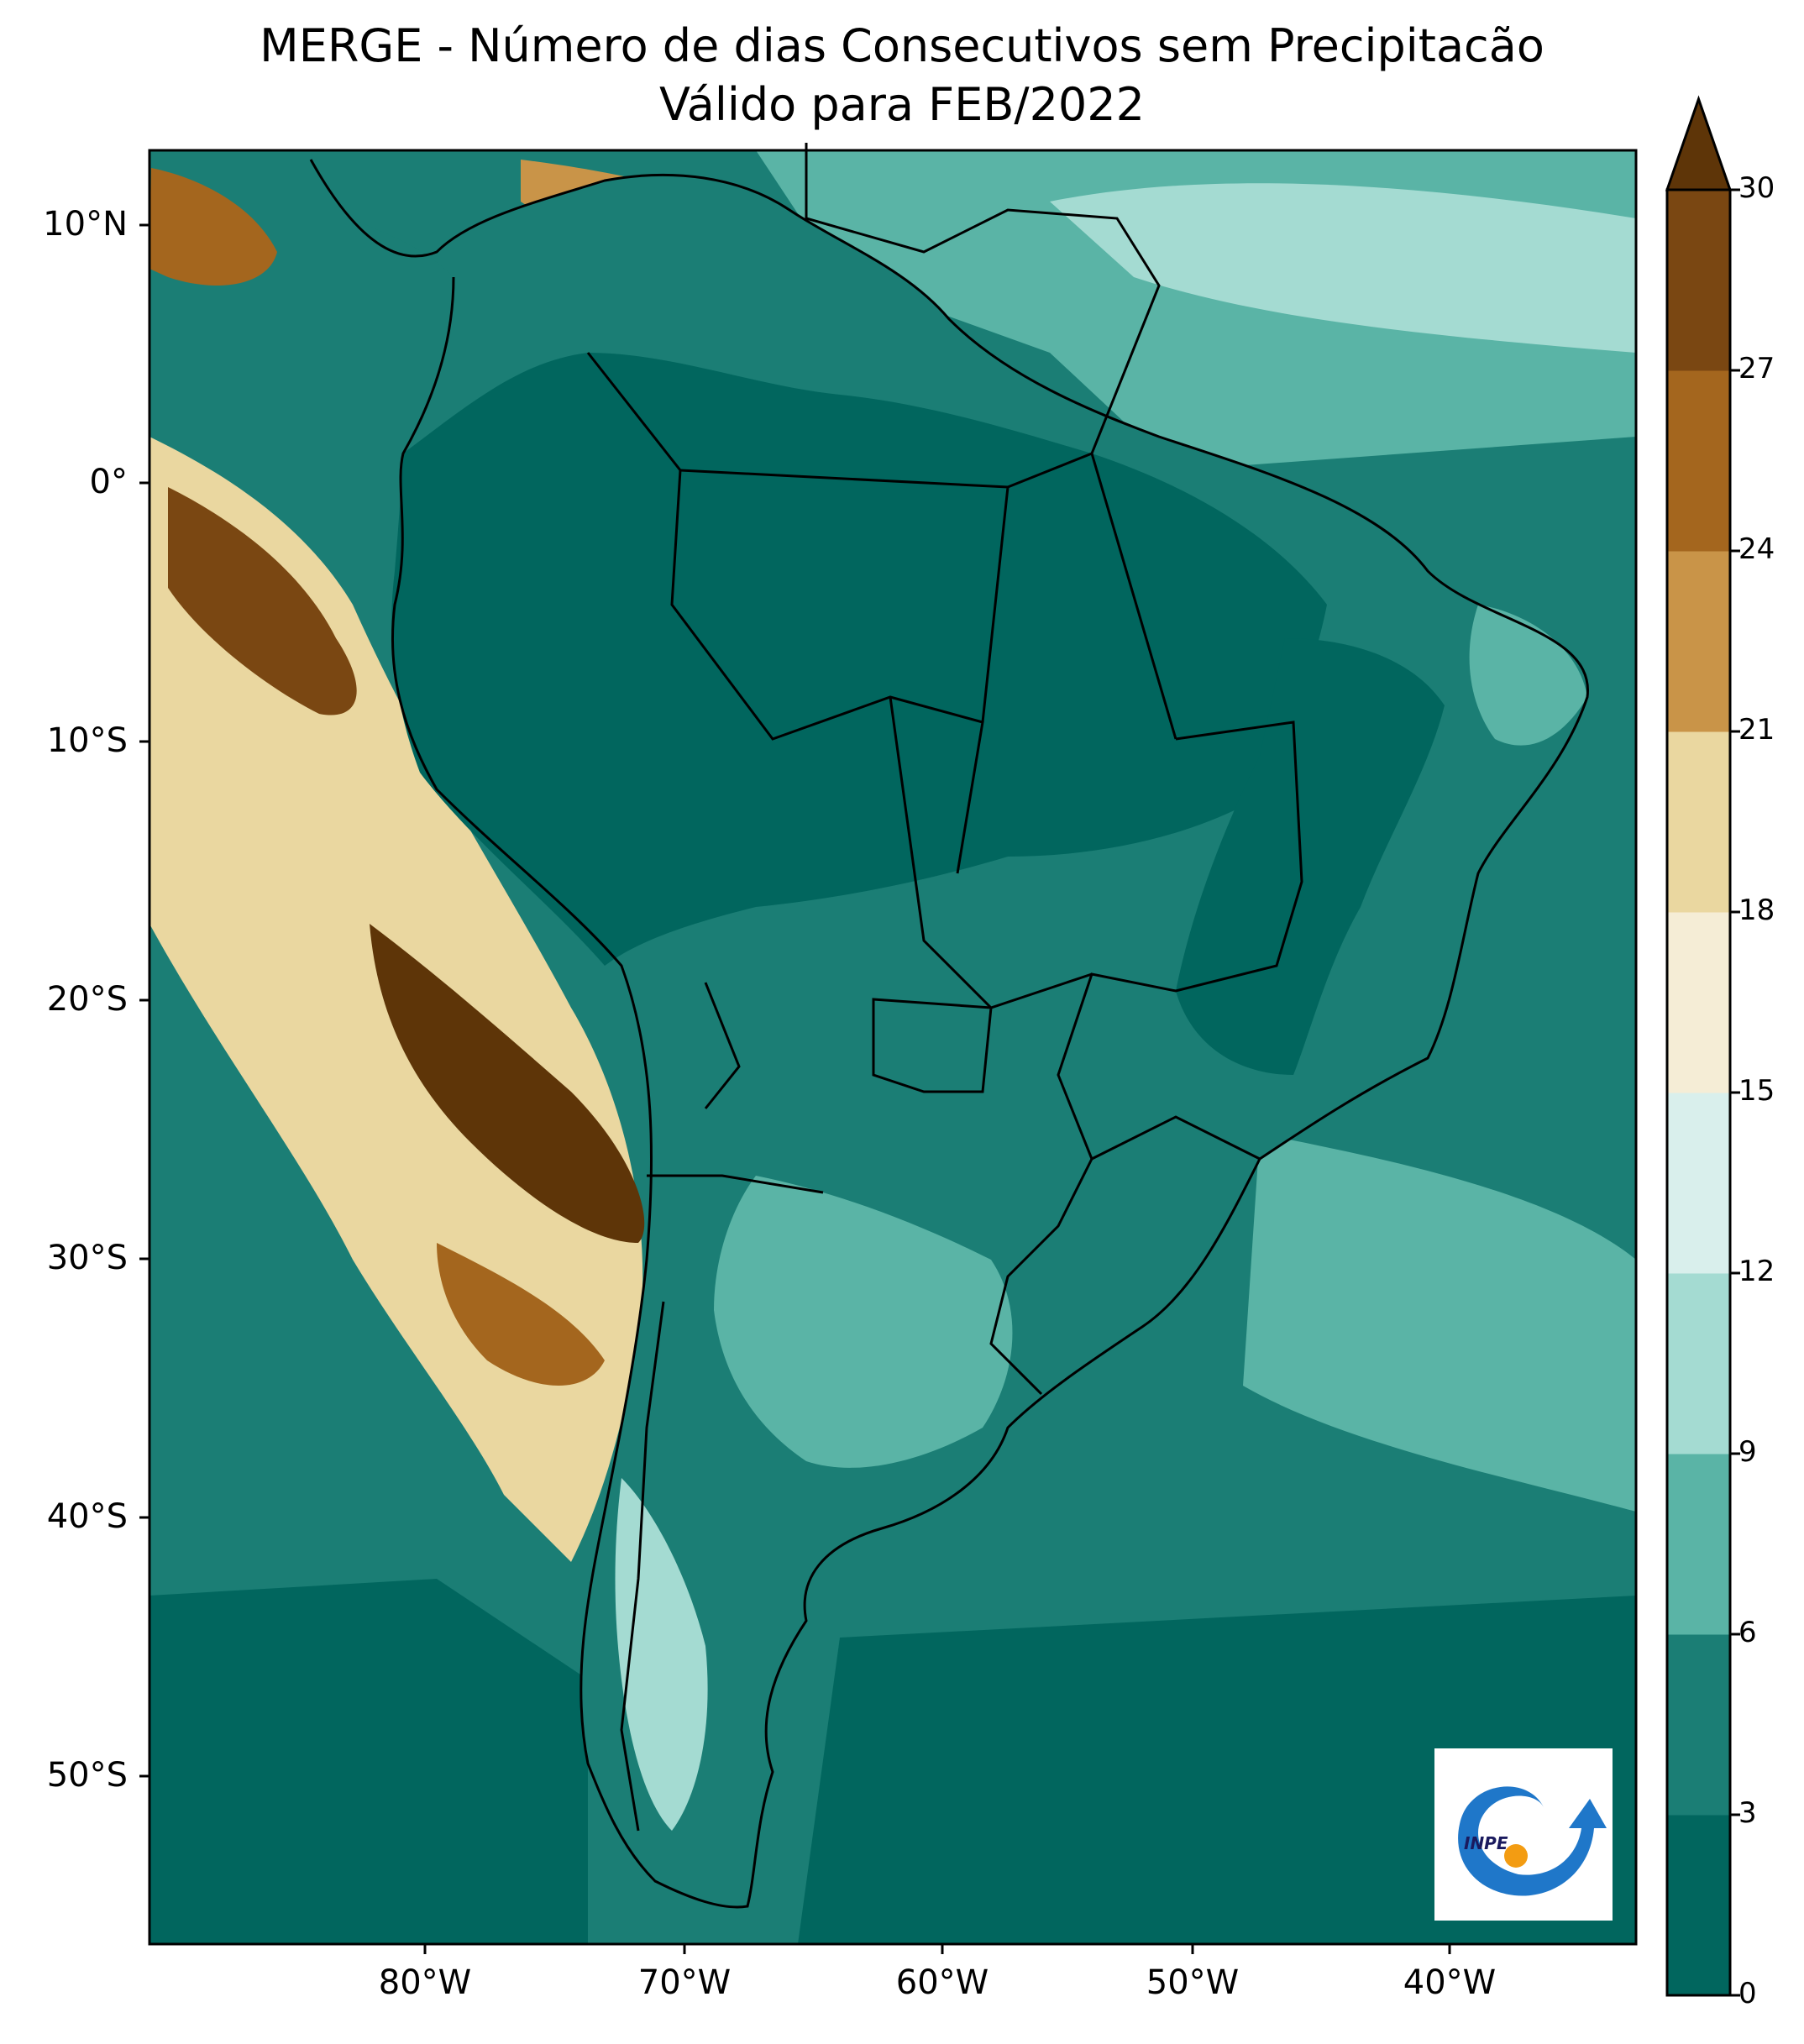 This screenshot has width=1804, height=2044. I want to click on logo-sun-icon, so click(1516, 1856).